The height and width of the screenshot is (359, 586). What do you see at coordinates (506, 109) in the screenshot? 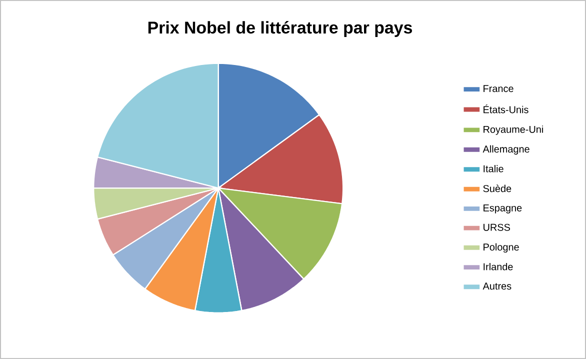
I see `legend-label: États-Unis` at bounding box center [506, 109].